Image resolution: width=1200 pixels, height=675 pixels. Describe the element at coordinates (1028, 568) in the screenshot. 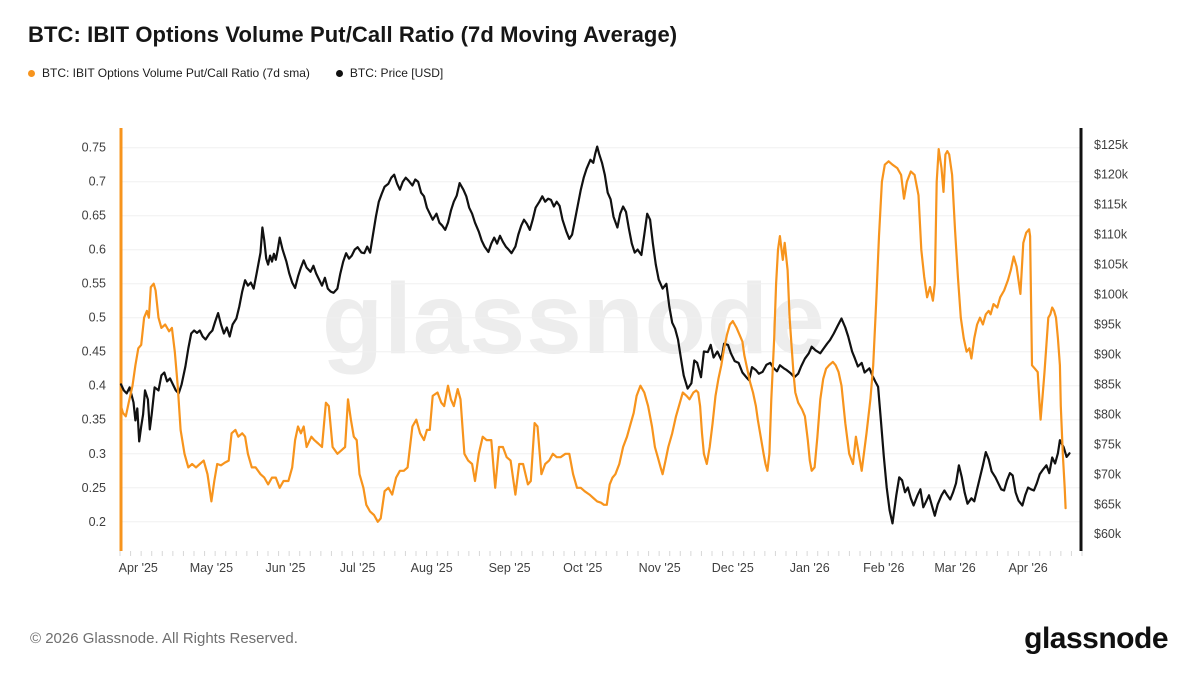

I see `x-axis-tick-label: Apr '26` at that location.